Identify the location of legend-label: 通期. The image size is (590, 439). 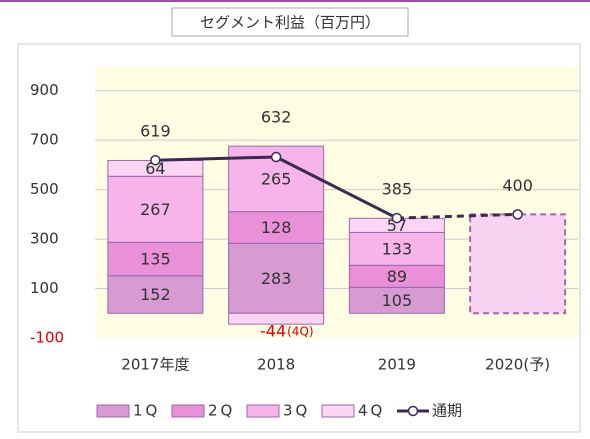
(447, 411).